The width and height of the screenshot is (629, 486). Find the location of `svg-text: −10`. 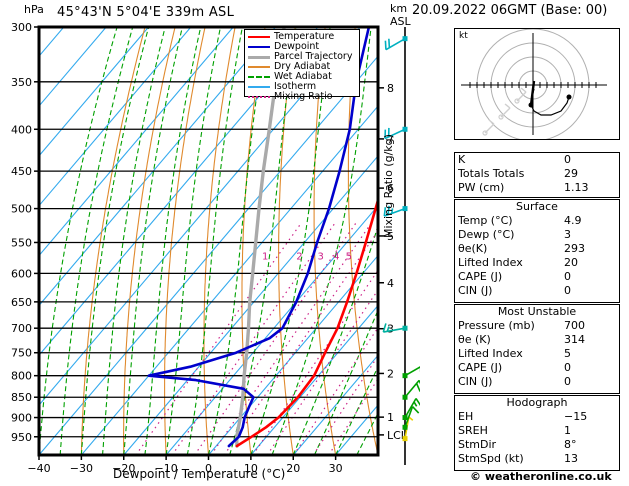

svg-text: −10 is located at coordinates (166, 468).